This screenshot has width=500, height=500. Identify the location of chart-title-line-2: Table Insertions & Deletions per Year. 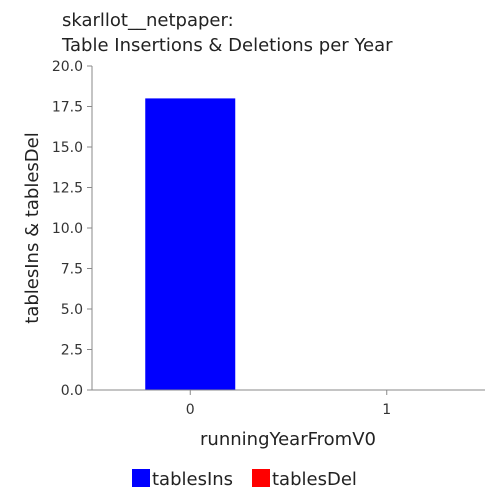
(227, 45).